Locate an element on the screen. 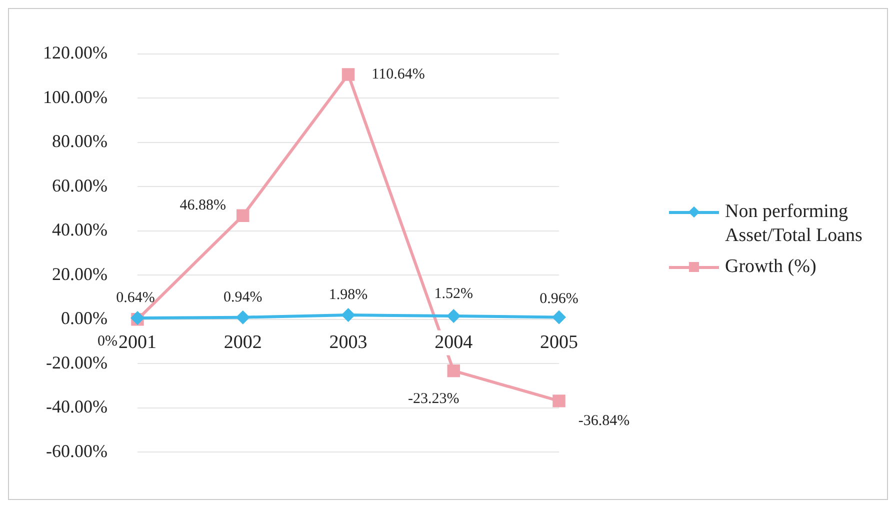 This screenshot has width=894, height=507. data-label: 0.94% is located at coordinates (242, 297).